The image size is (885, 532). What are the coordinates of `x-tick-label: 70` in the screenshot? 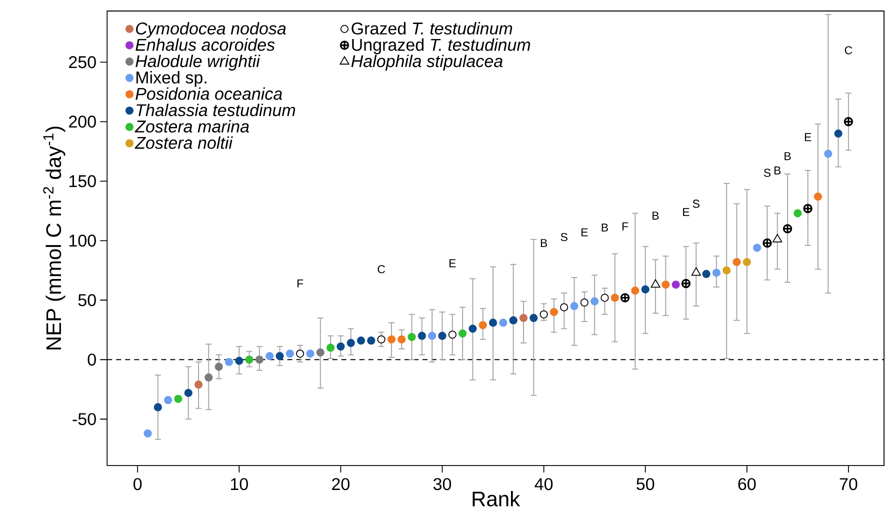 It's located at (849, 484).